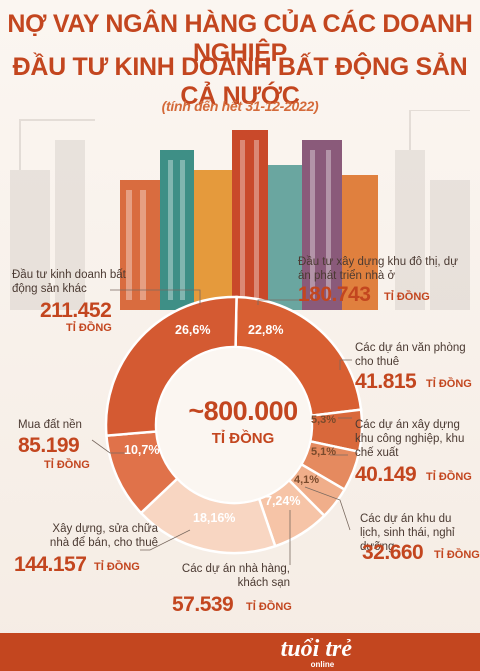  Describe the element at coordinates (76, 310) in the screenshot. I see `value-other-re: 211.452` at that location.